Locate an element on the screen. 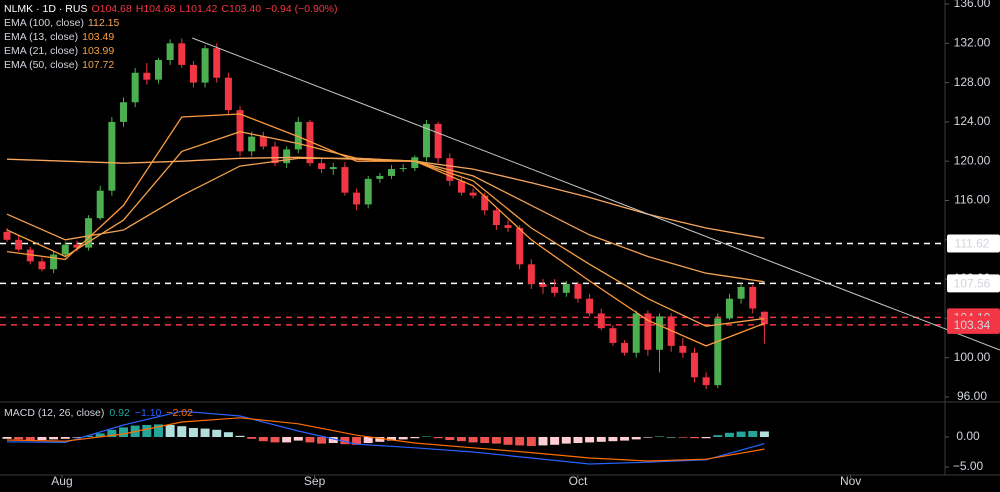 Image resolution: width=1000 pixels, height=492 pixels. macd-legend: MACD (12, 26, close) 0.92 −1.10 −2.02 is located at coordinates (101, 413).